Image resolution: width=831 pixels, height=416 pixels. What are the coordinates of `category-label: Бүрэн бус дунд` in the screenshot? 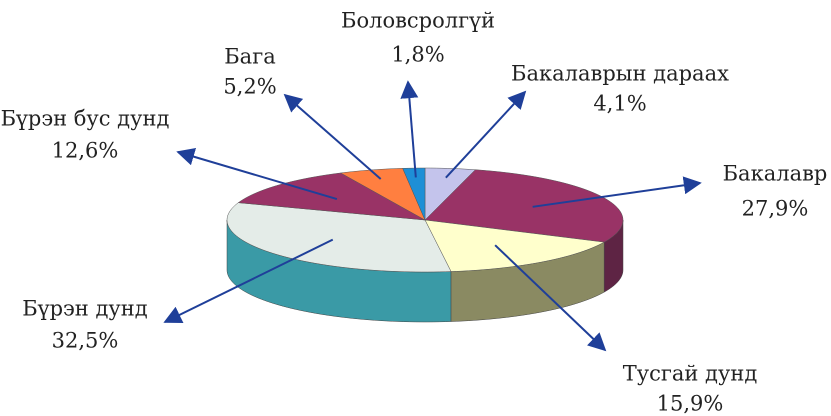 It's located at (85, 119).